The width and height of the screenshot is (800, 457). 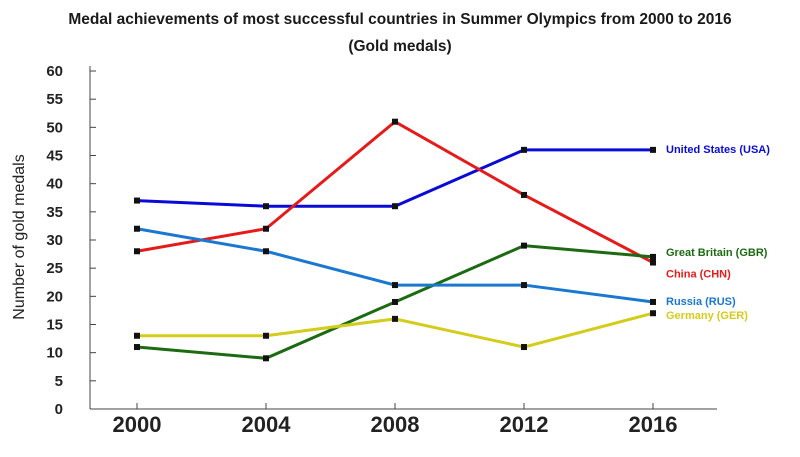 I want to click on series-label: China (CHN), so click(x=698, y=275).